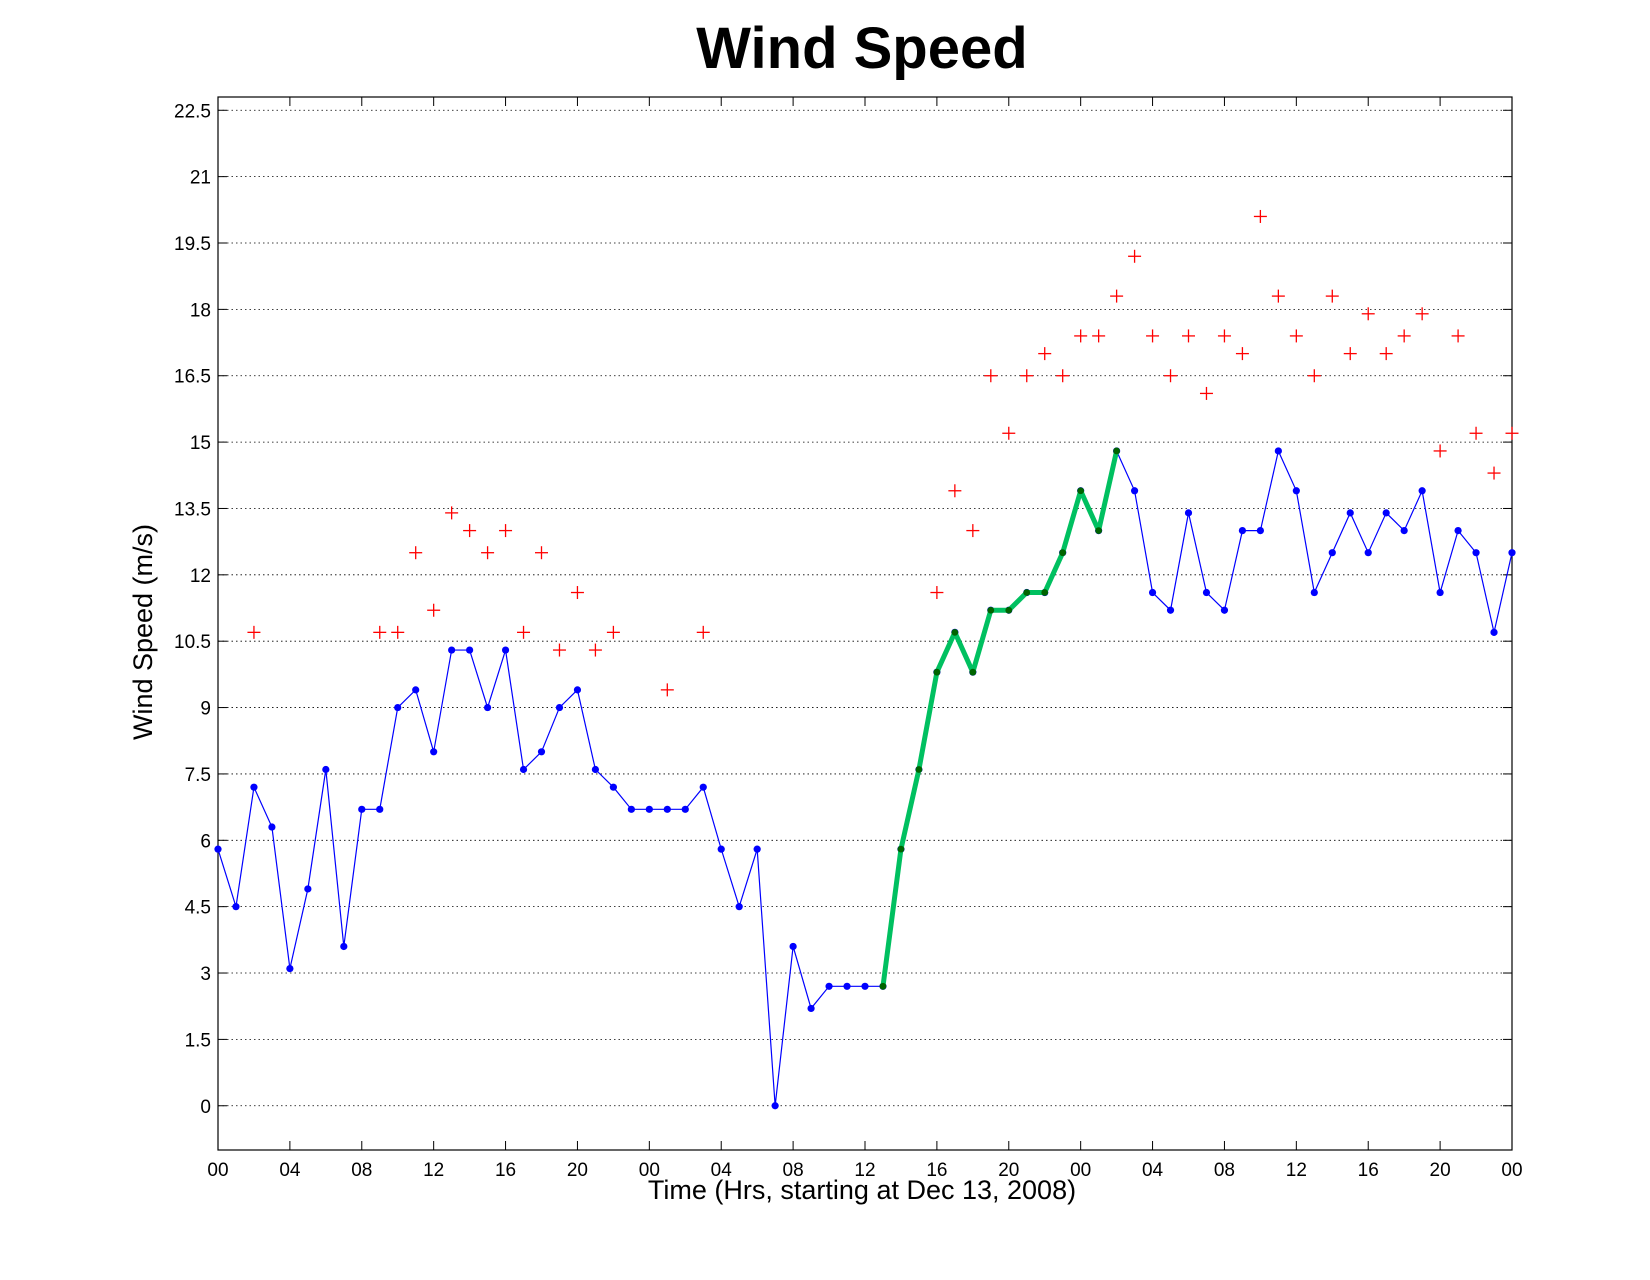 The height and width of the screenshot is (1280, 1650). Describe the element at coordinates (1000, 718) in the screenshot. I see `highlight-series-line` at that location.